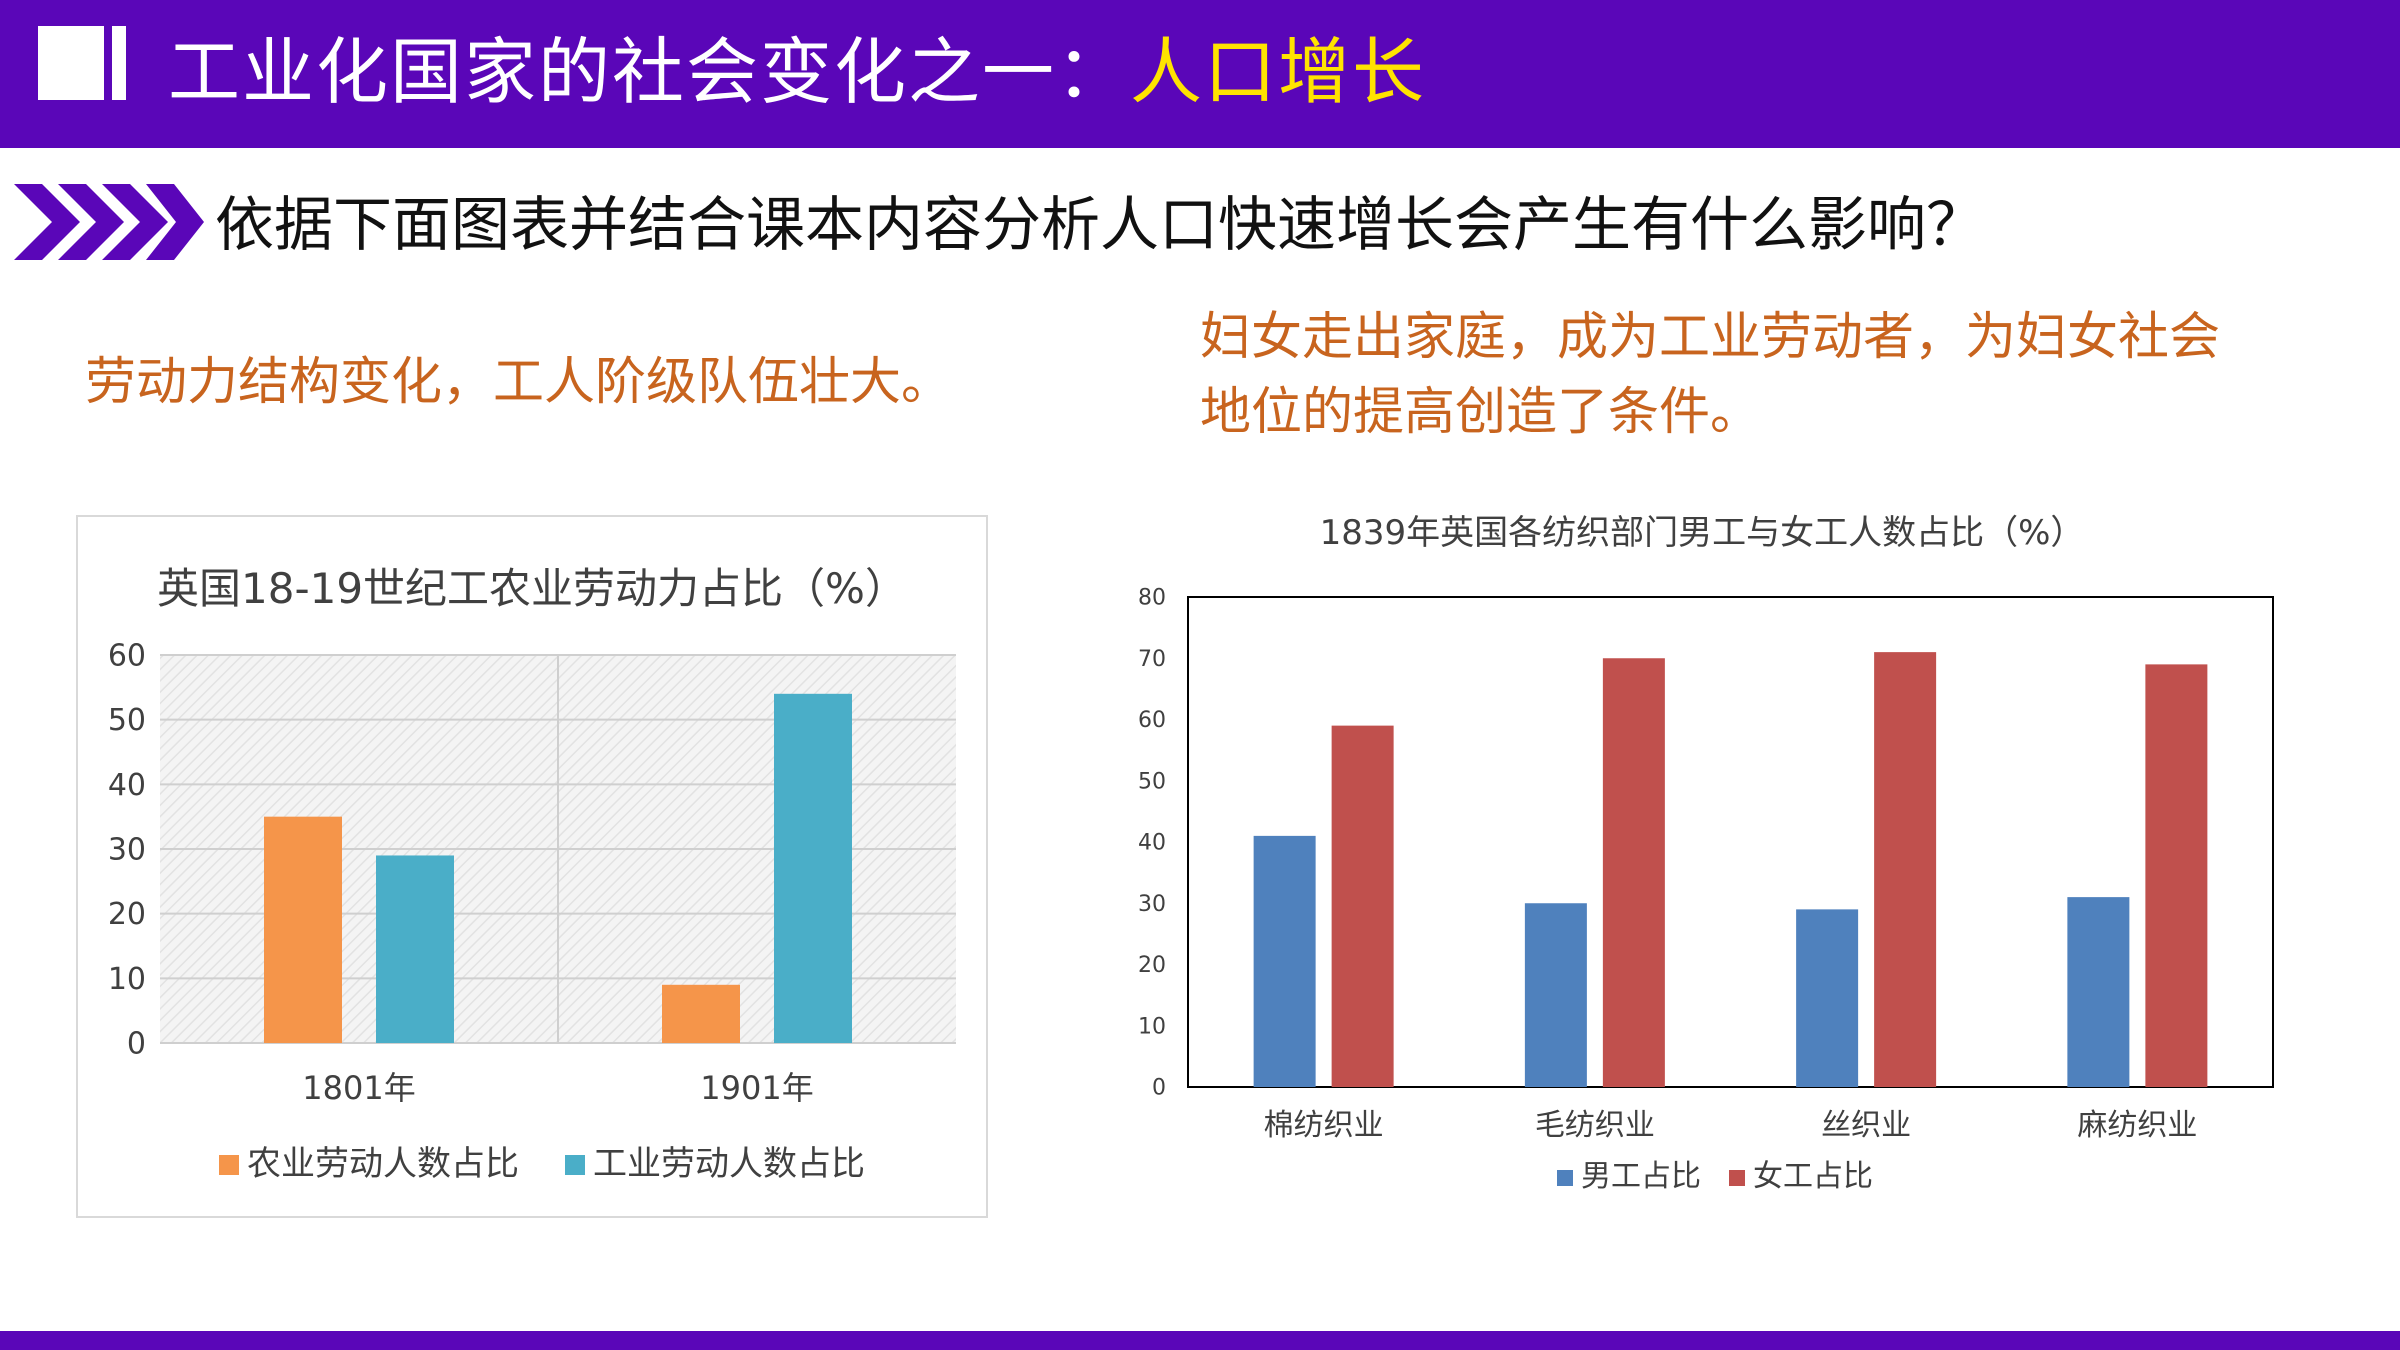 Image resolution: width=2400 pixels, height=1350 pixels. What do you see at coordinates (1200, 1340) in the screenshot?
I see `footer-bar` at bounding box center [1200, 1340].